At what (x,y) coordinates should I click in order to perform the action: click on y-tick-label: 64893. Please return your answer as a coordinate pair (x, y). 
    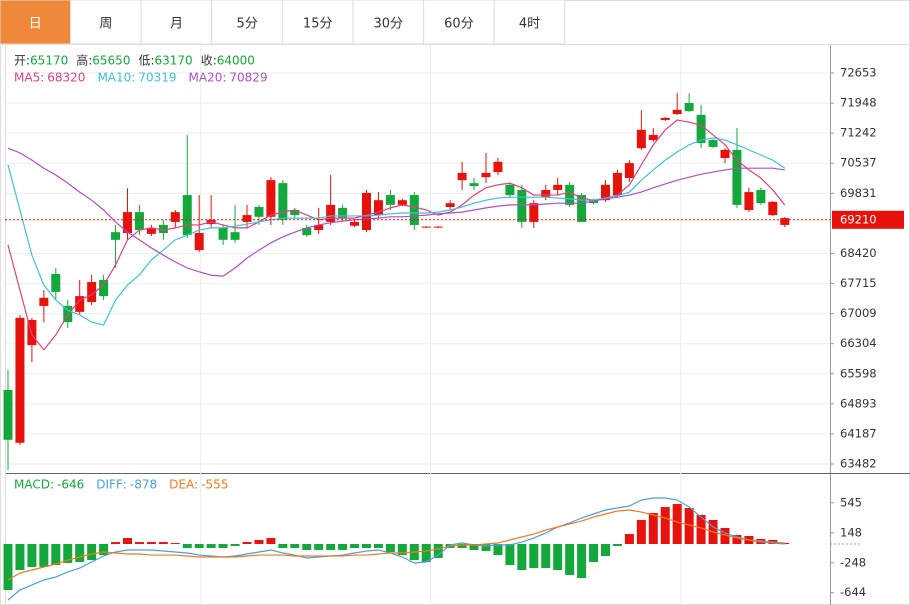
    Looking at the image, I should click on (858, 403).